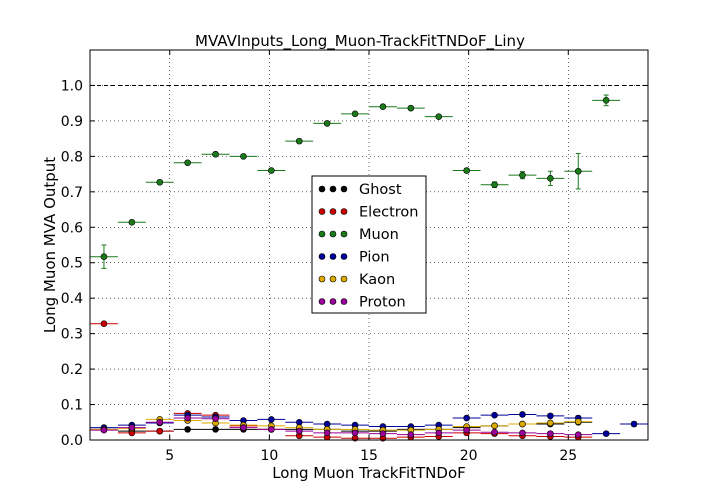  Describe the element at coordinates (72, 86) in the screenshot. I see `y-tick-label: 1.0` at that location.